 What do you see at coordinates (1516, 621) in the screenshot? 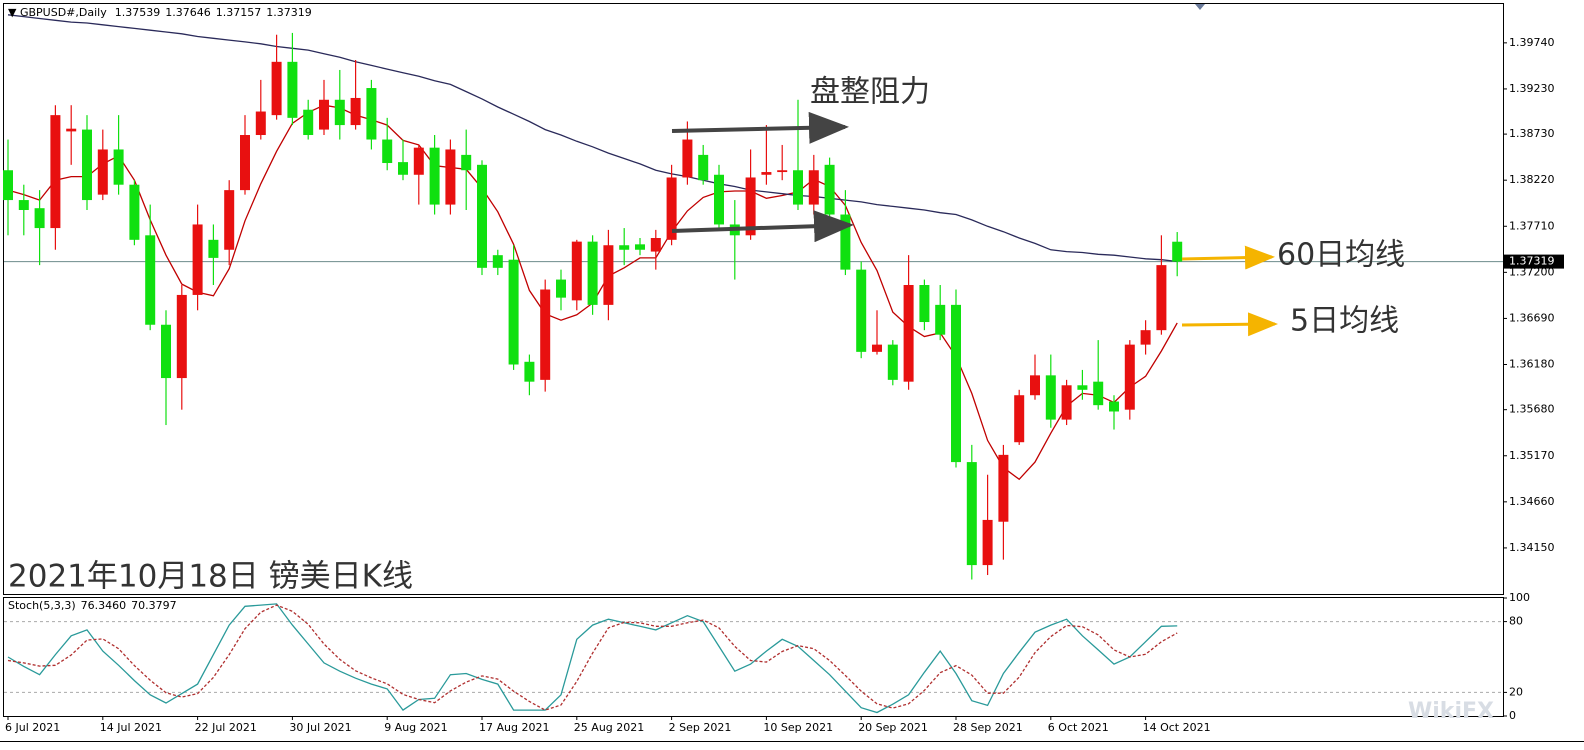
I see `y-tick-label: 80` at bounding box center [1516, 621].